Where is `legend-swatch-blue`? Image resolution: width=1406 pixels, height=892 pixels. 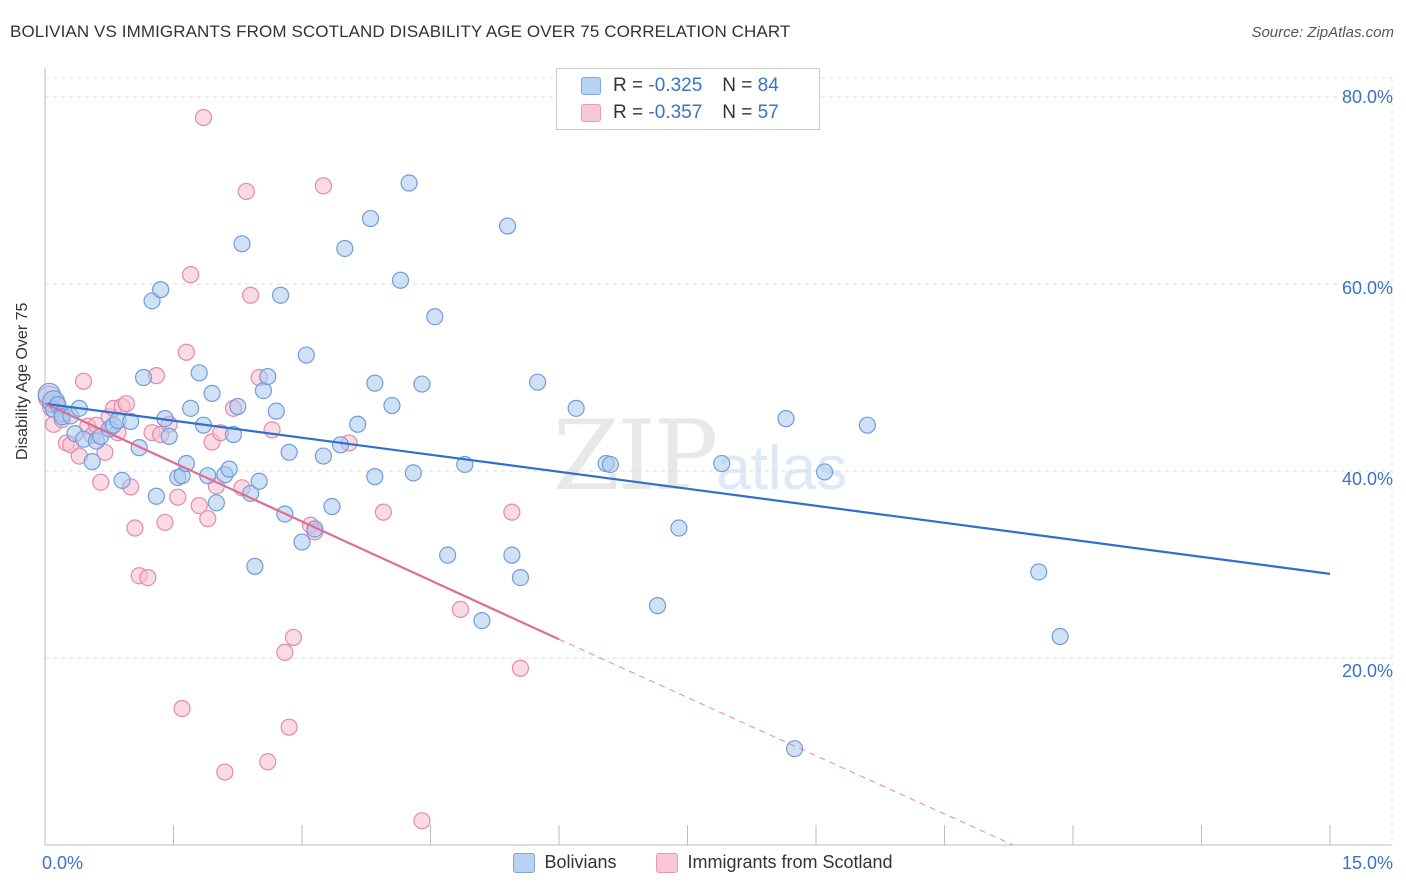 legend-swatch-blue is located at coordinates (524, 862).